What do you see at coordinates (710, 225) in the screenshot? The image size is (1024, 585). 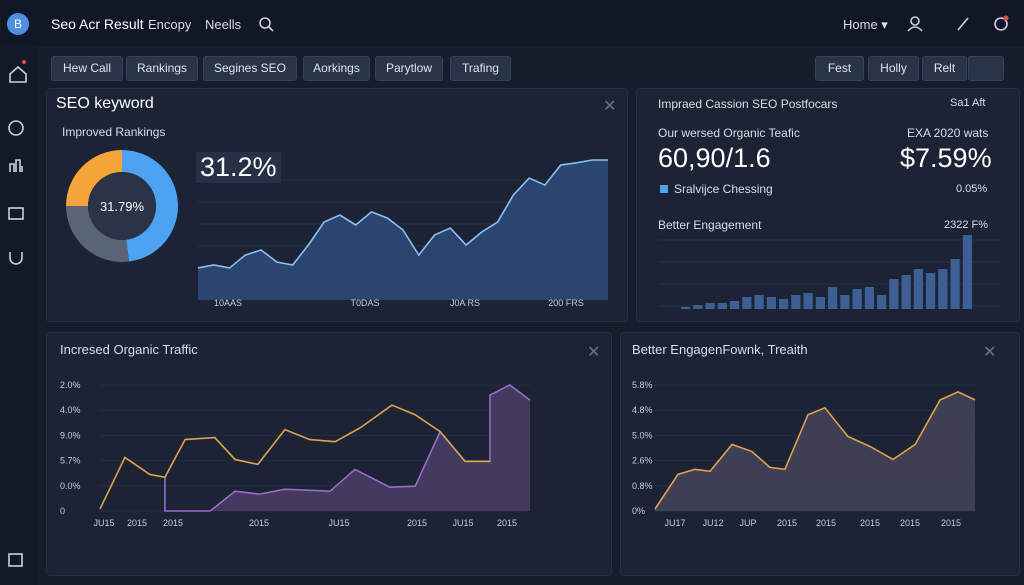 I see `engagement-label: Better Engagement` at bounding box center [710, 225].